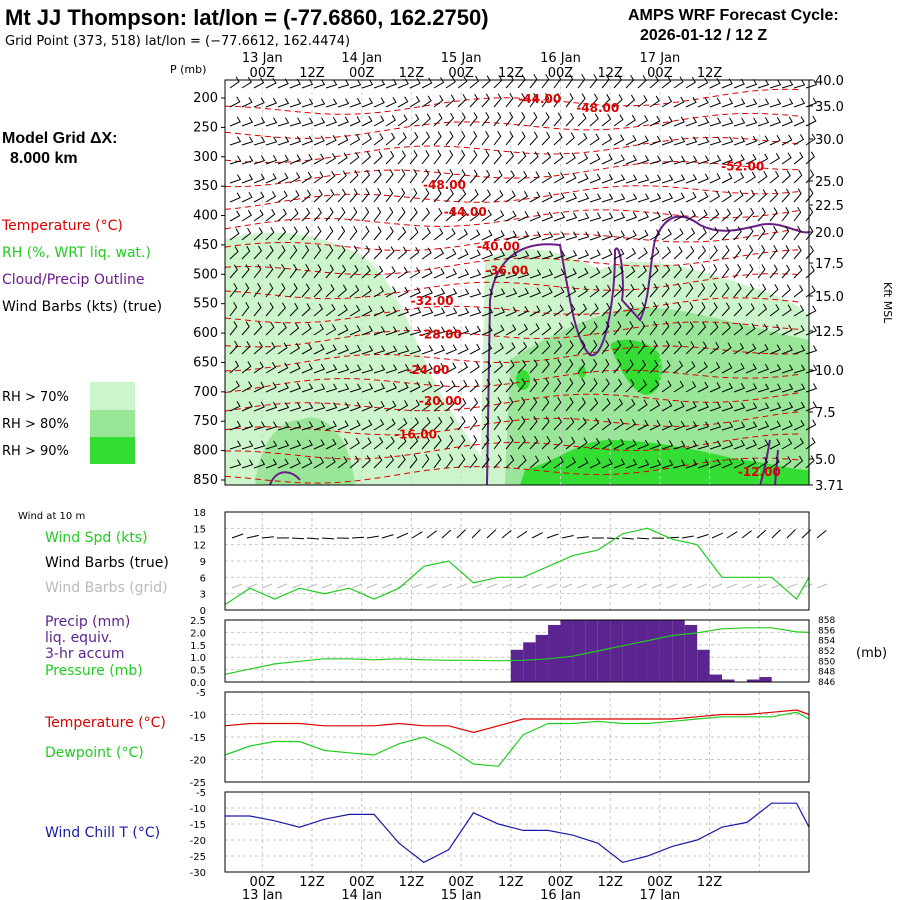 The width and height of the screenshot is (900, 900). What do you see at coordinates (205, 392) in the screenshot?
I see `pressure-tick-label: 700` at bounding box center [205, 392].